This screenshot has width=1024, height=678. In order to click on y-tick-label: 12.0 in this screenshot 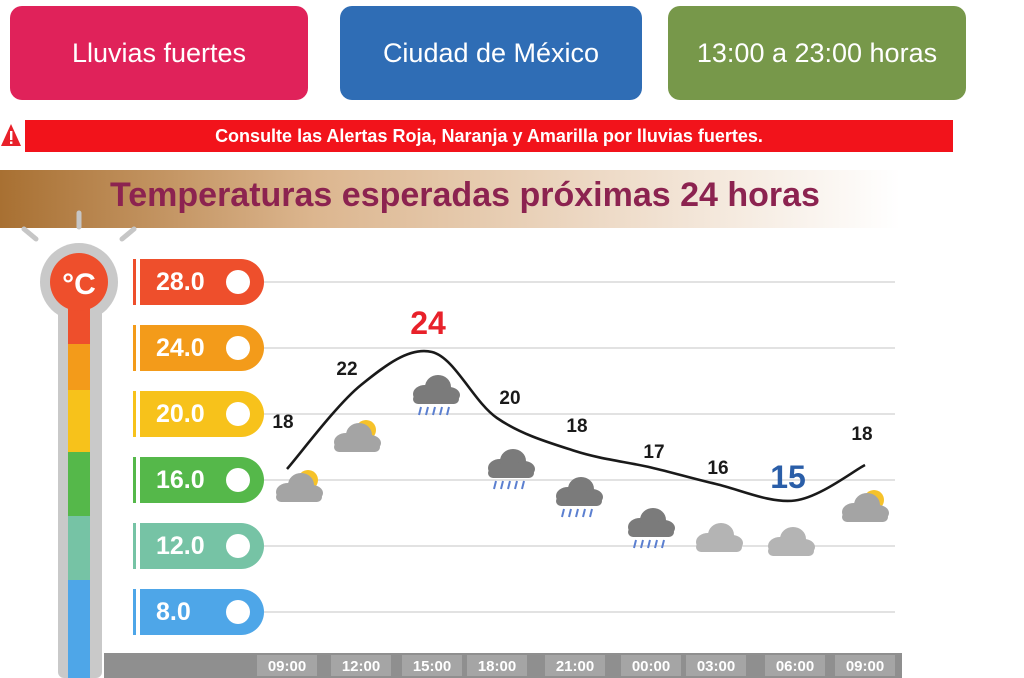, I will do `click(202, 546)`.